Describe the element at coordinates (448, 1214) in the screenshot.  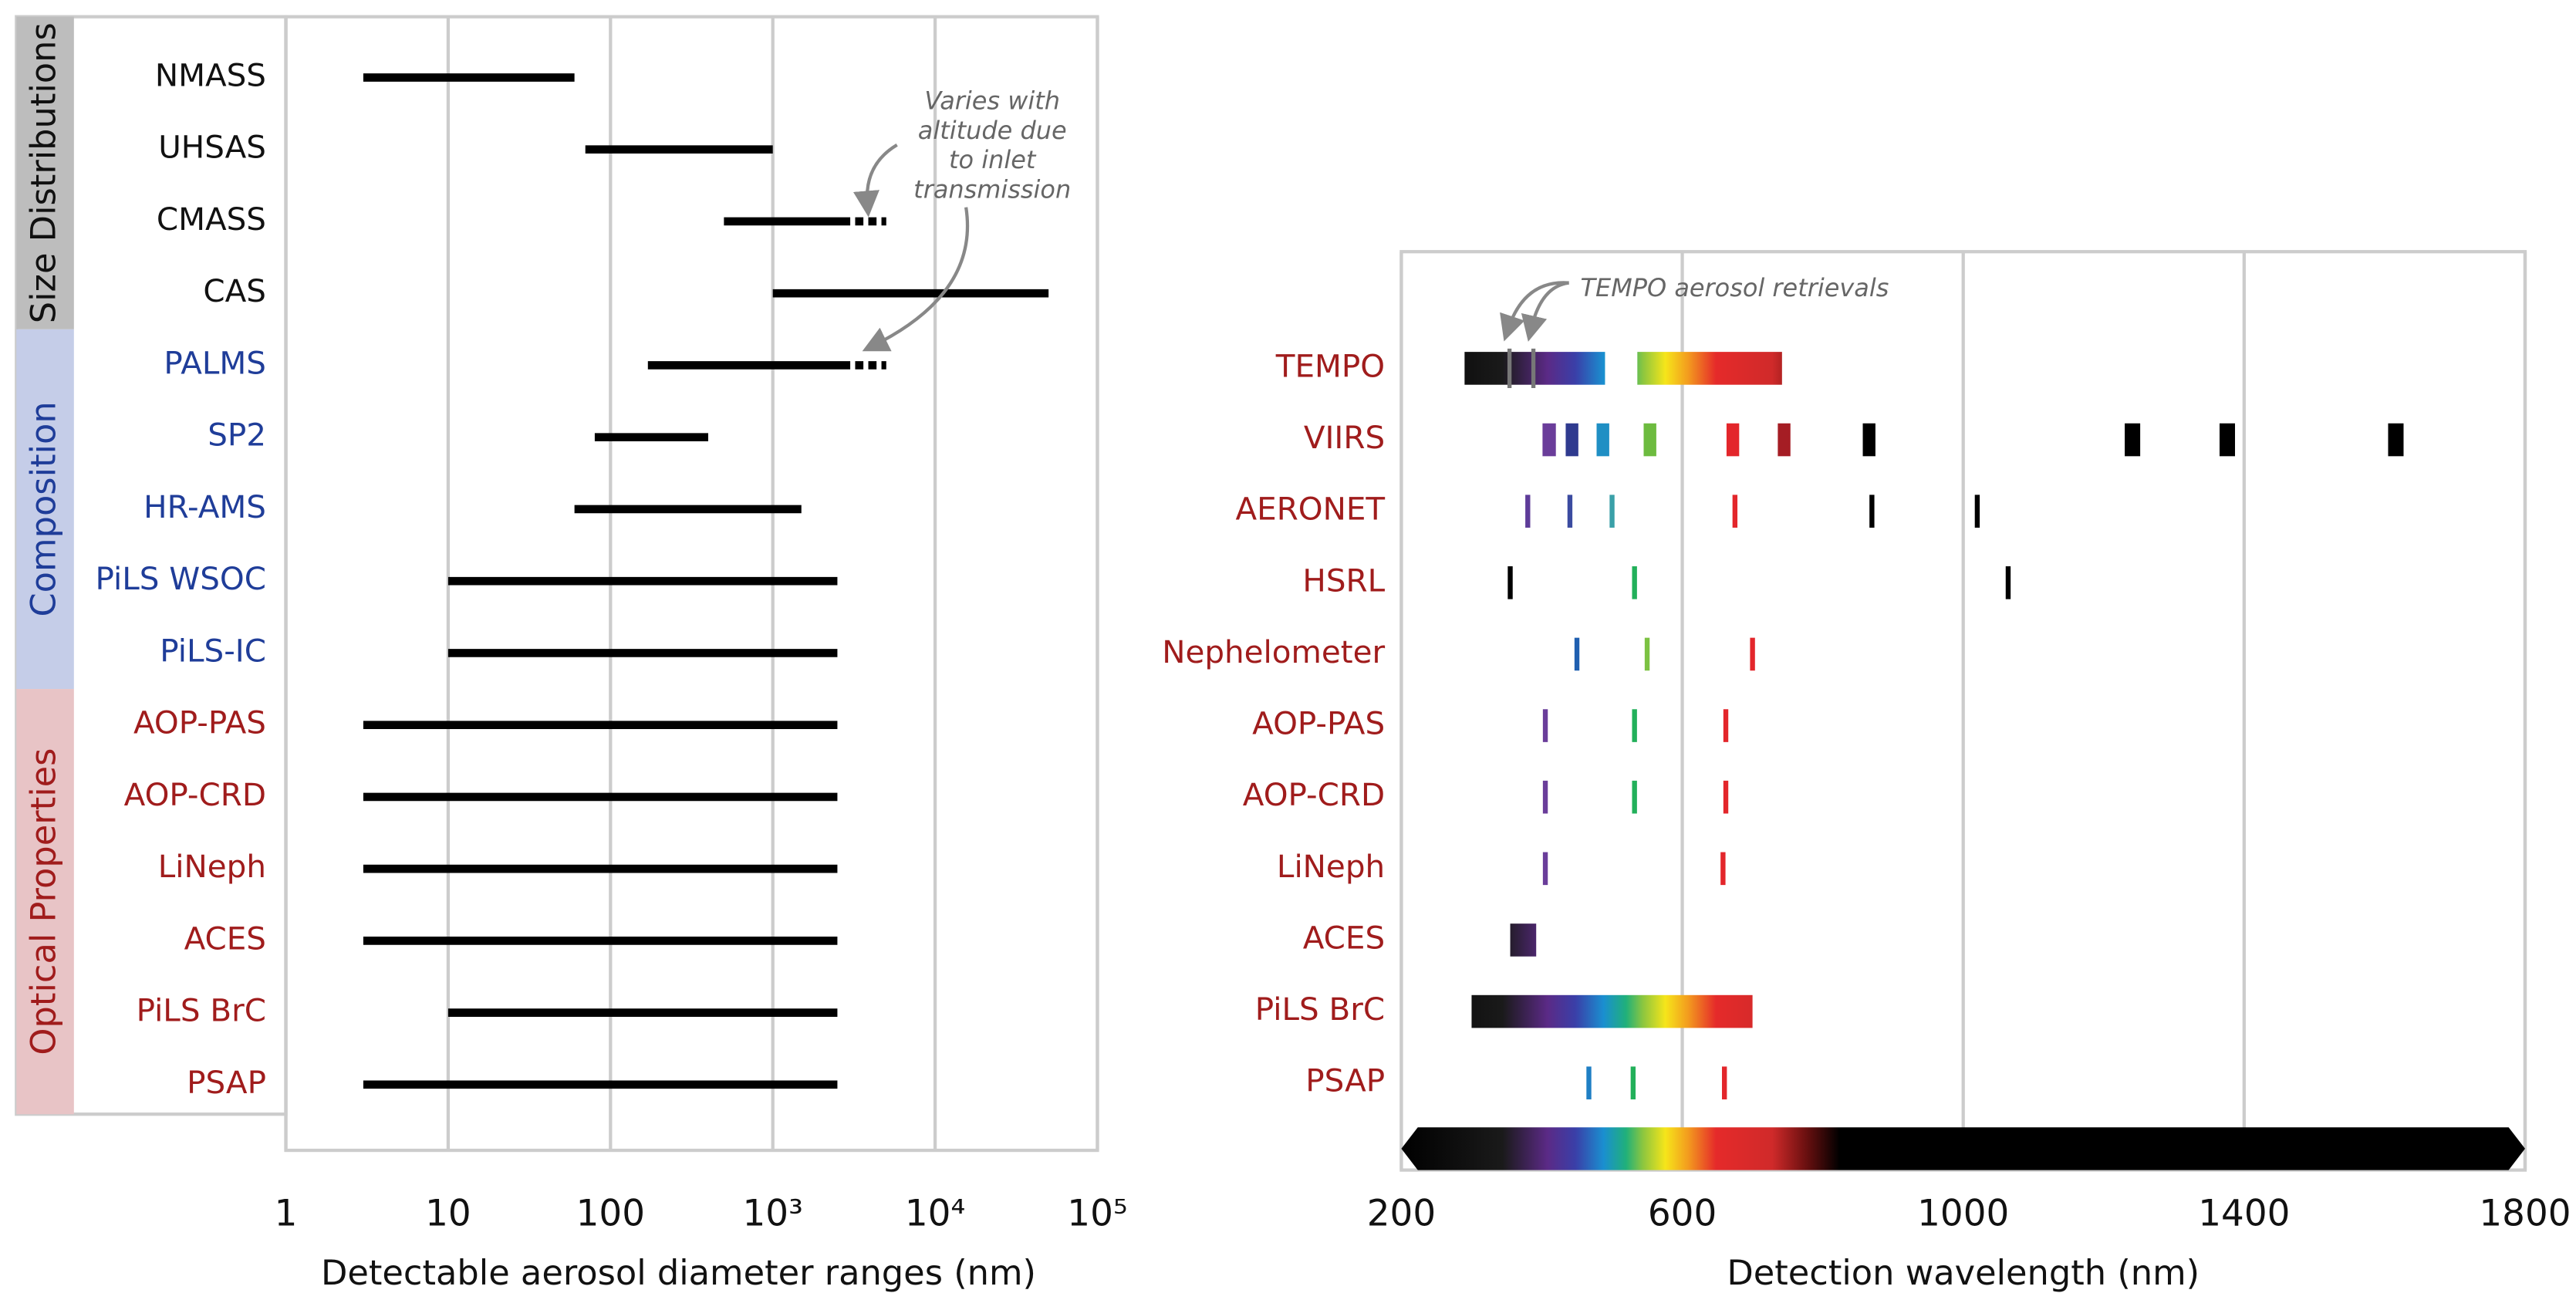
I see `x-tick-label: 10` at that location.